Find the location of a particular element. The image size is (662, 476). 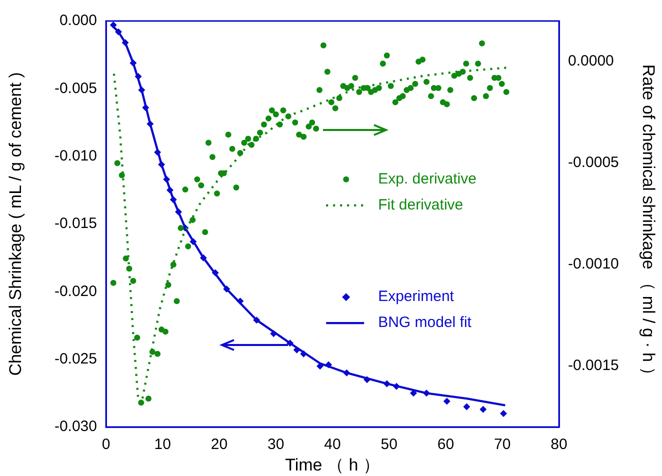

legend-label: BNG model fit is located at coordinates (425, 323).